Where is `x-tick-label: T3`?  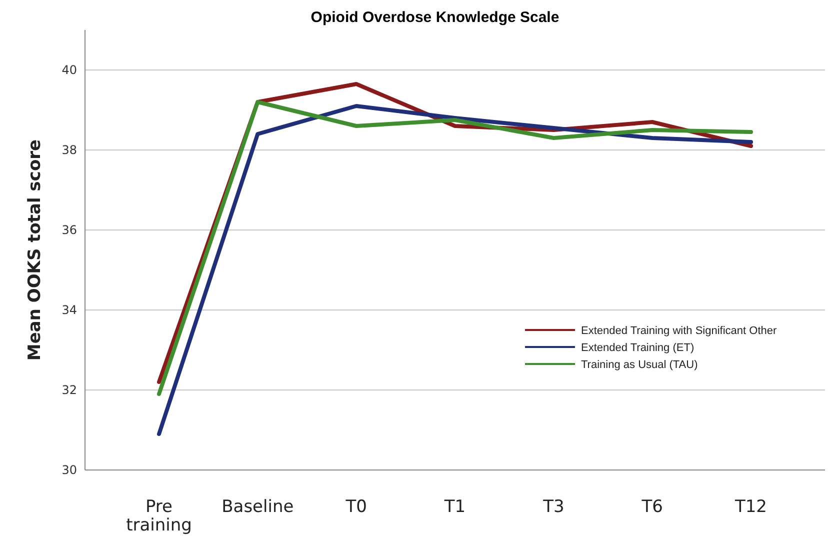
x-tick-label: T3 is located at coordinates (553, 507).